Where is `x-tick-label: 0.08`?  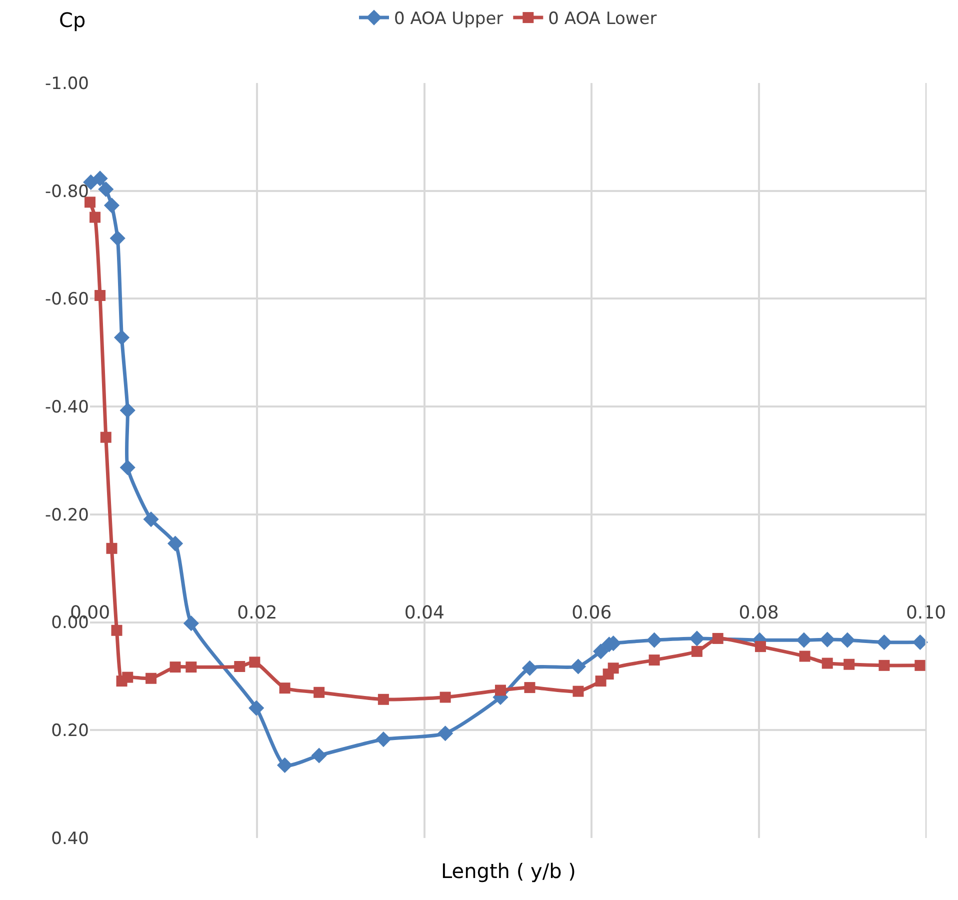 x-tick-label: 0.08 is located at coordinates (758, 613).